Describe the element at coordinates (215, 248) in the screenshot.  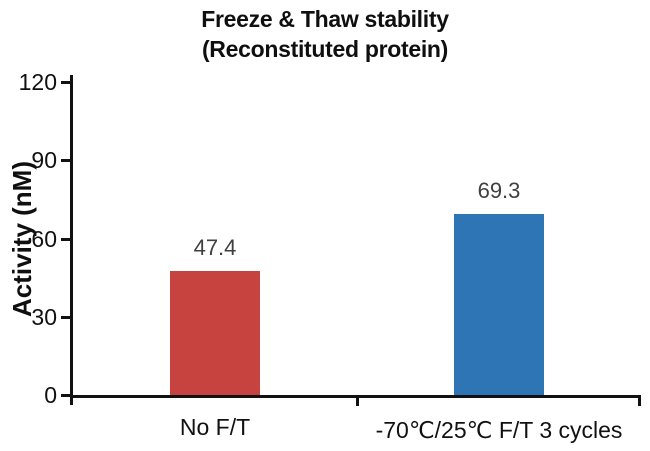
I see `bar-value-label-0: 47.4` at that location.